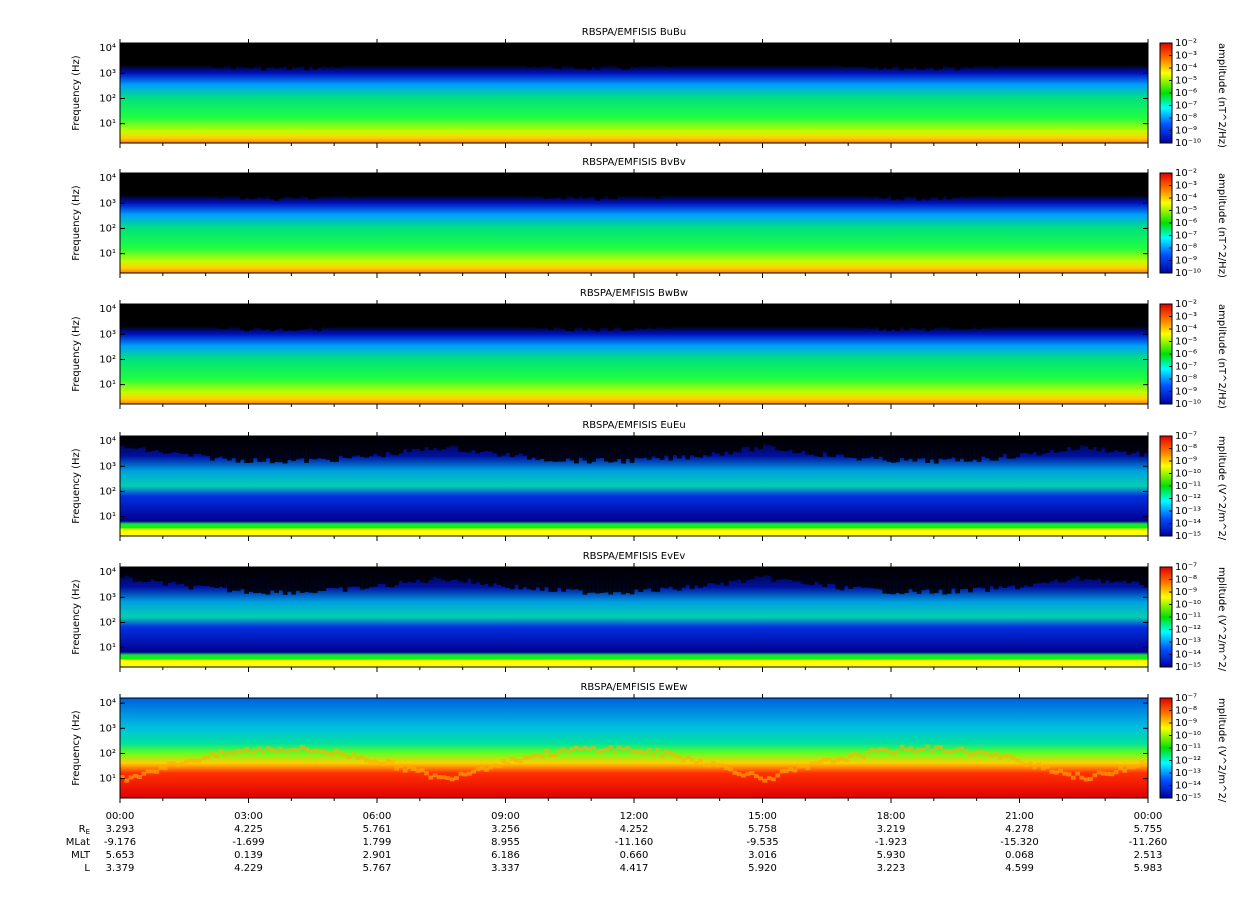 Image resolution: width=1248 pixels, height=899 pixels. Describe the element at coordinates (1188, 273) in the screenshot. I see `colorbar-tick-label: 10⁻¹⁰` at that location.